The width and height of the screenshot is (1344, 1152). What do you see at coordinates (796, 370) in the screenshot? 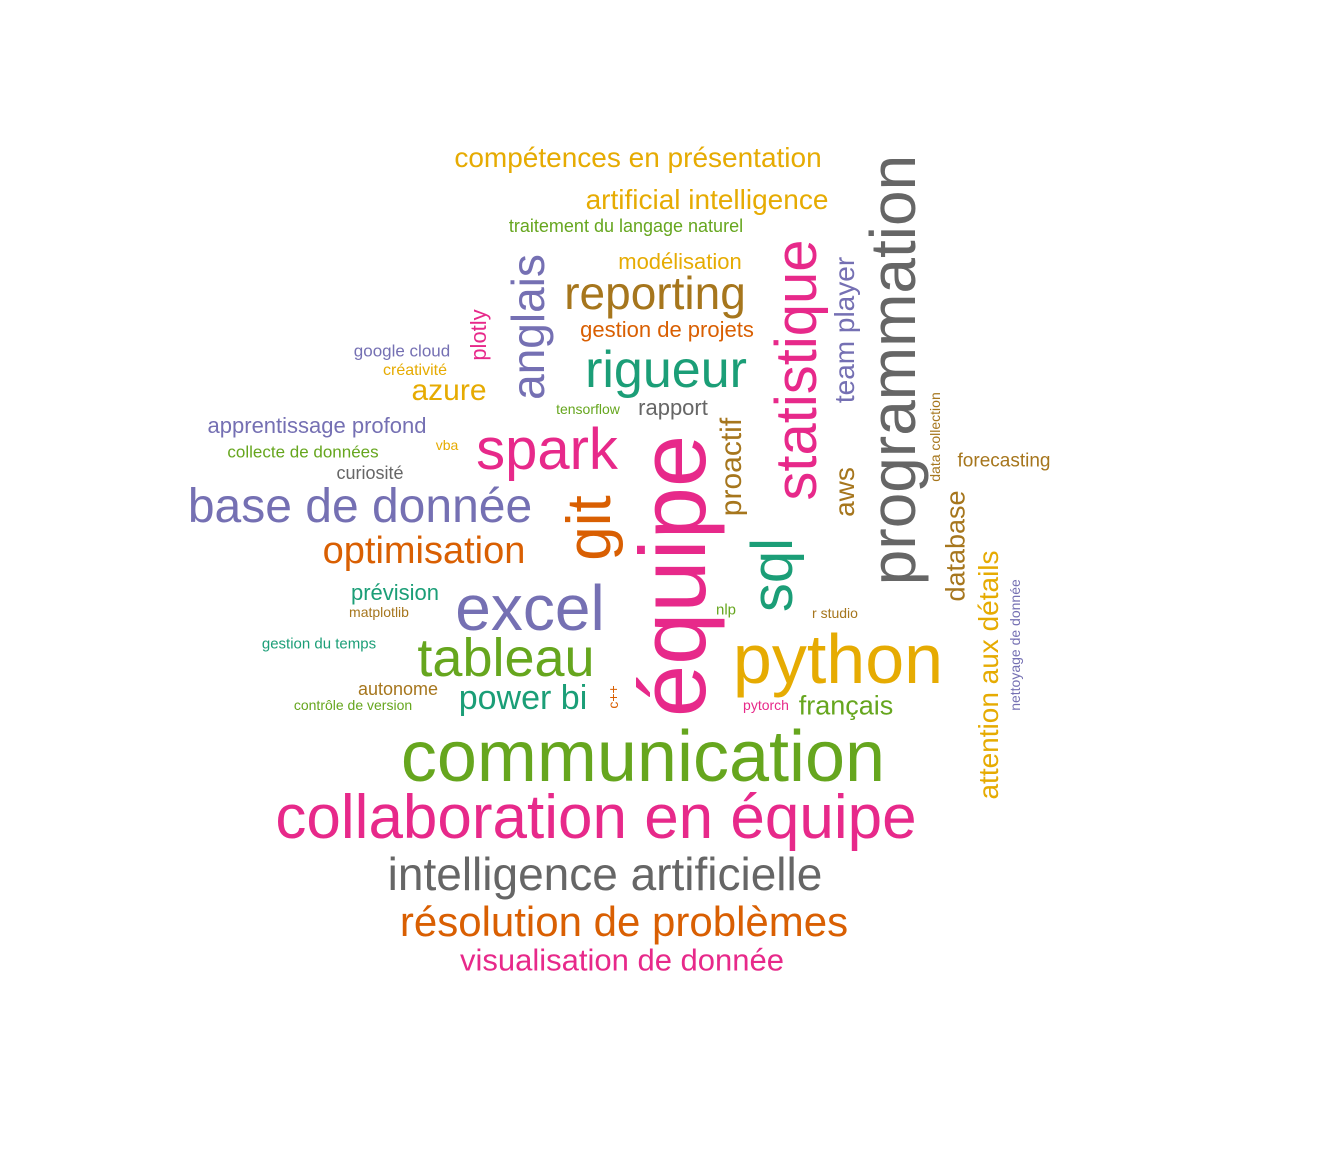
I see `word-statistique: statistique` at bounding box center [796, 370].